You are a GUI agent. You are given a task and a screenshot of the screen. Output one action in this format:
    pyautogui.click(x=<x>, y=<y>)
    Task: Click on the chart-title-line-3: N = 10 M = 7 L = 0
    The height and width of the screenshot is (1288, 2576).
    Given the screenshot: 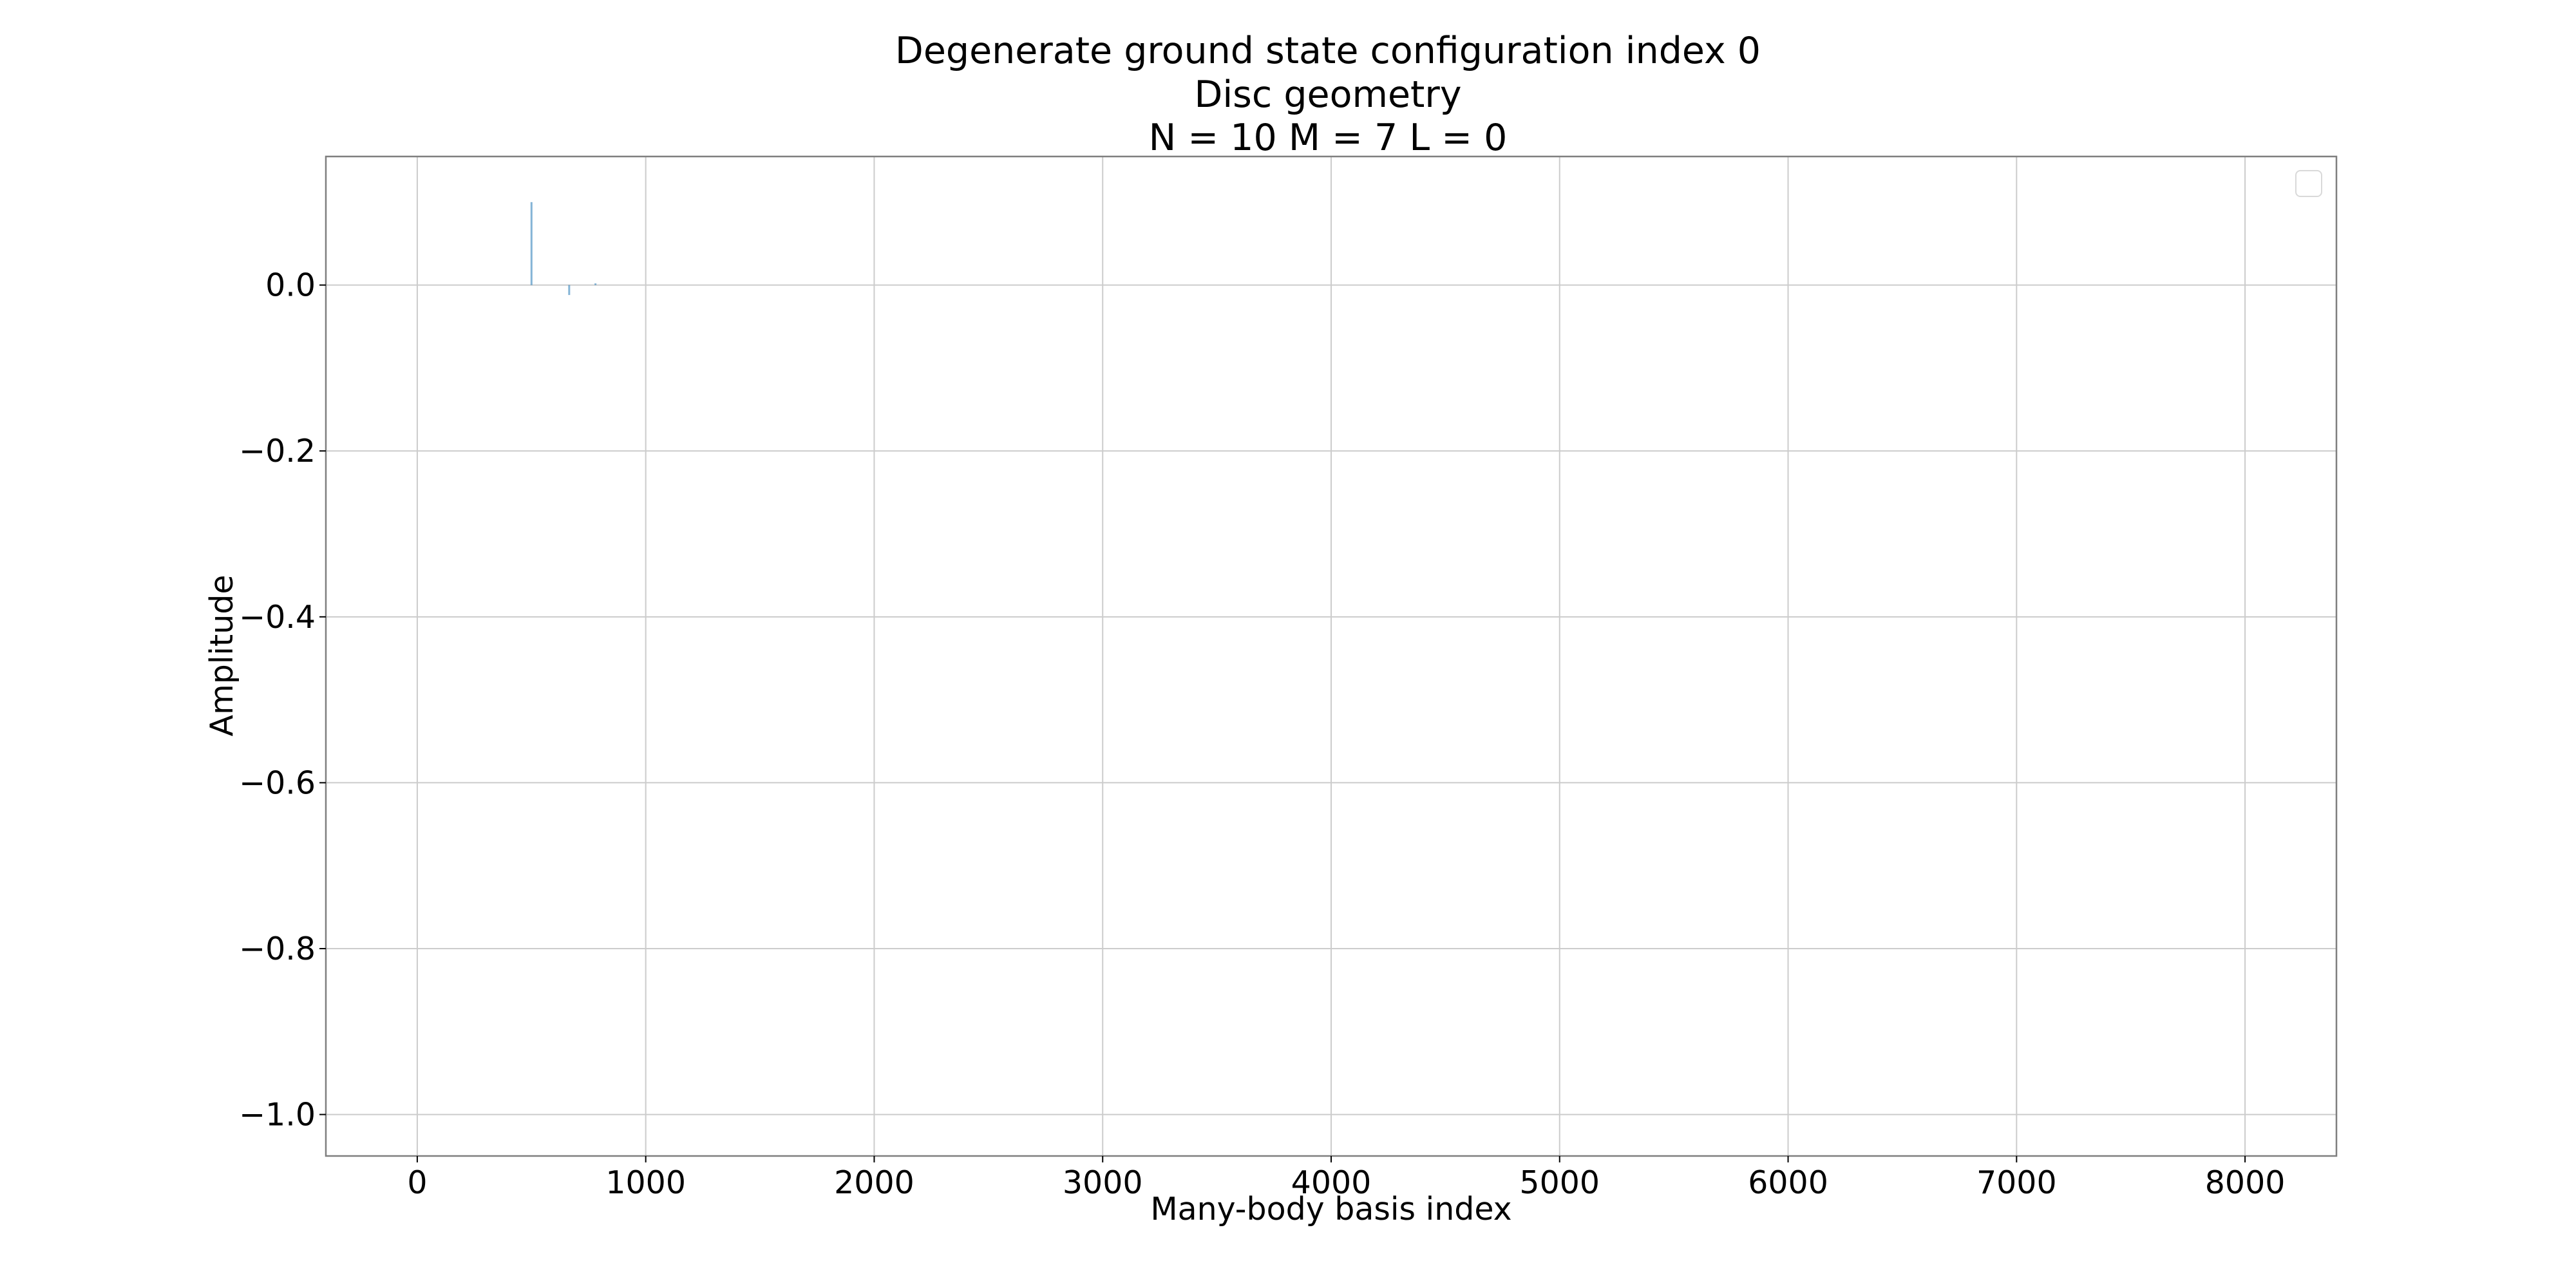 What is the action you would take?
    pyautogui.click(x=1329, y=138)
    